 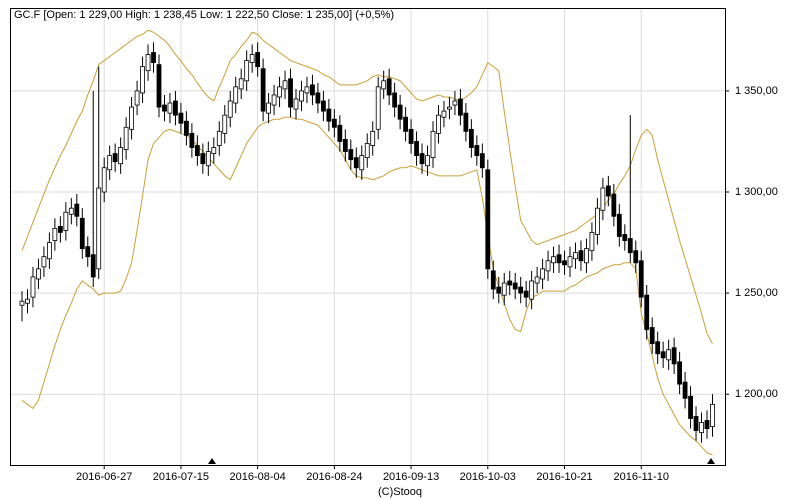 I want to click on y-tick-label: 1 200,00, so click(x=756, y=394).